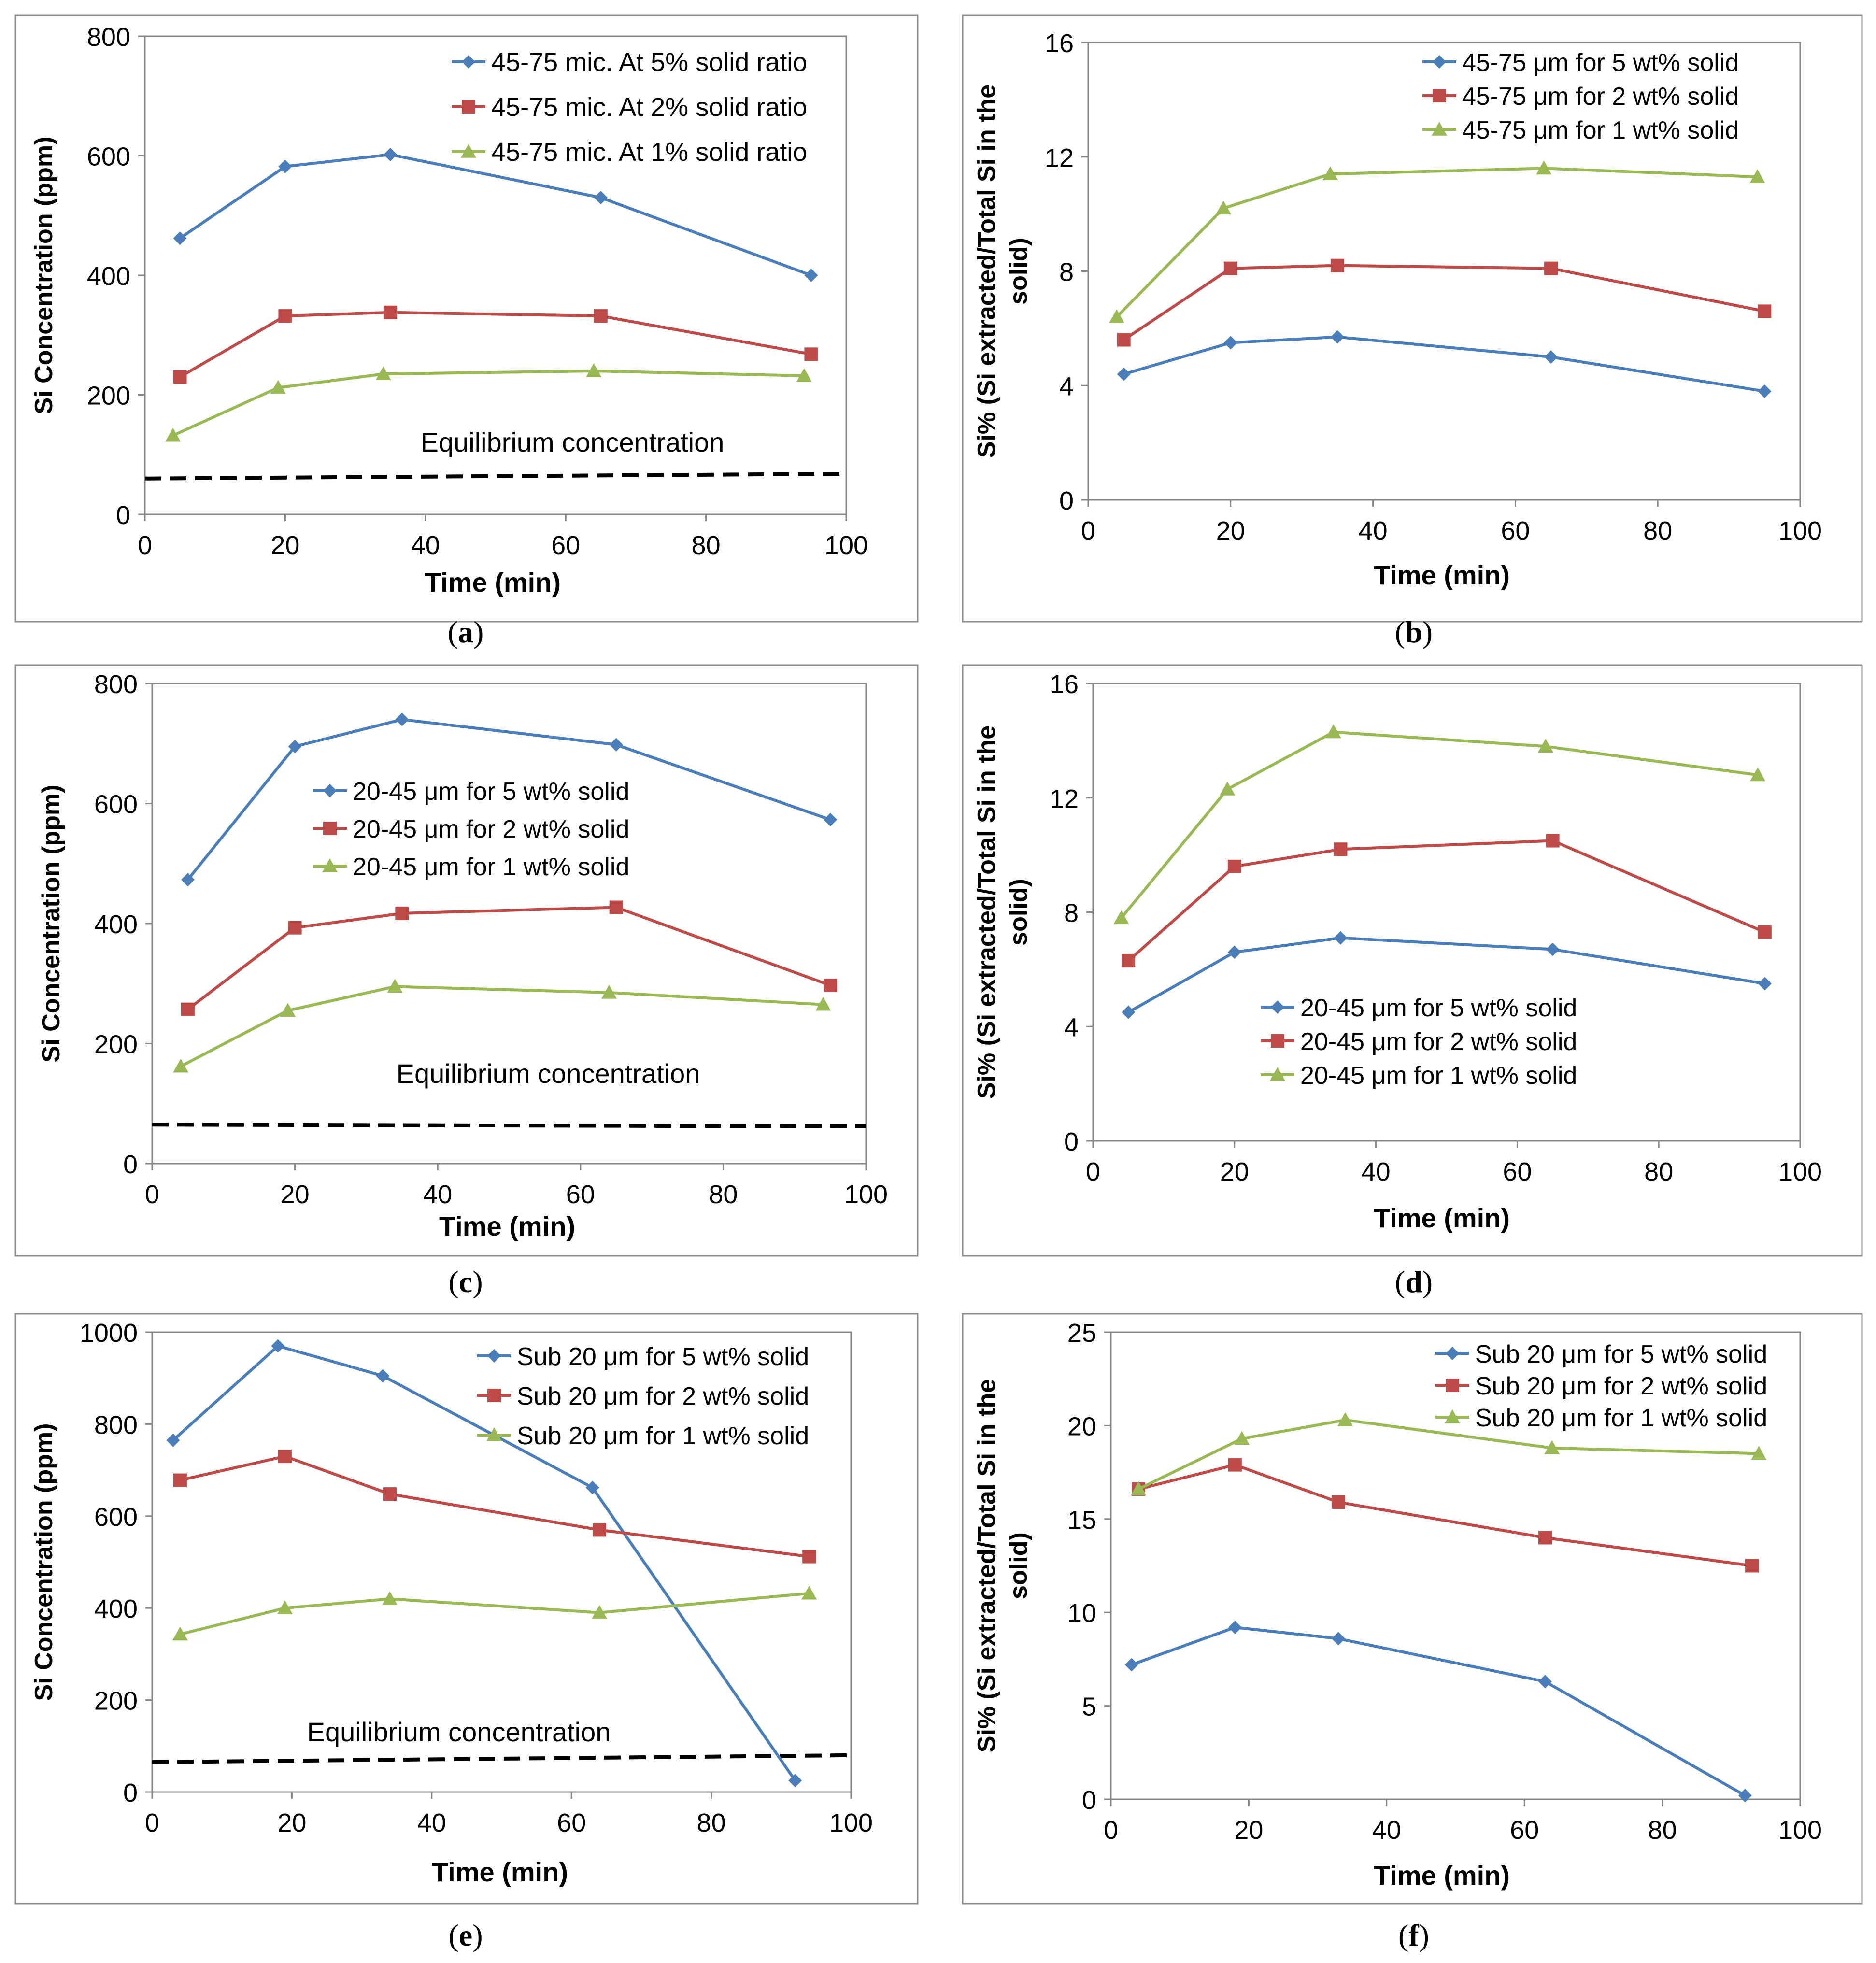 This screenshot has width=1876, height=1963. What do you see at coordinates (1621, 1354) in the screenshot?
I see `legend-label: Sub 20 μm for 5 wt% solid` at bounding box center [1621, 1354].